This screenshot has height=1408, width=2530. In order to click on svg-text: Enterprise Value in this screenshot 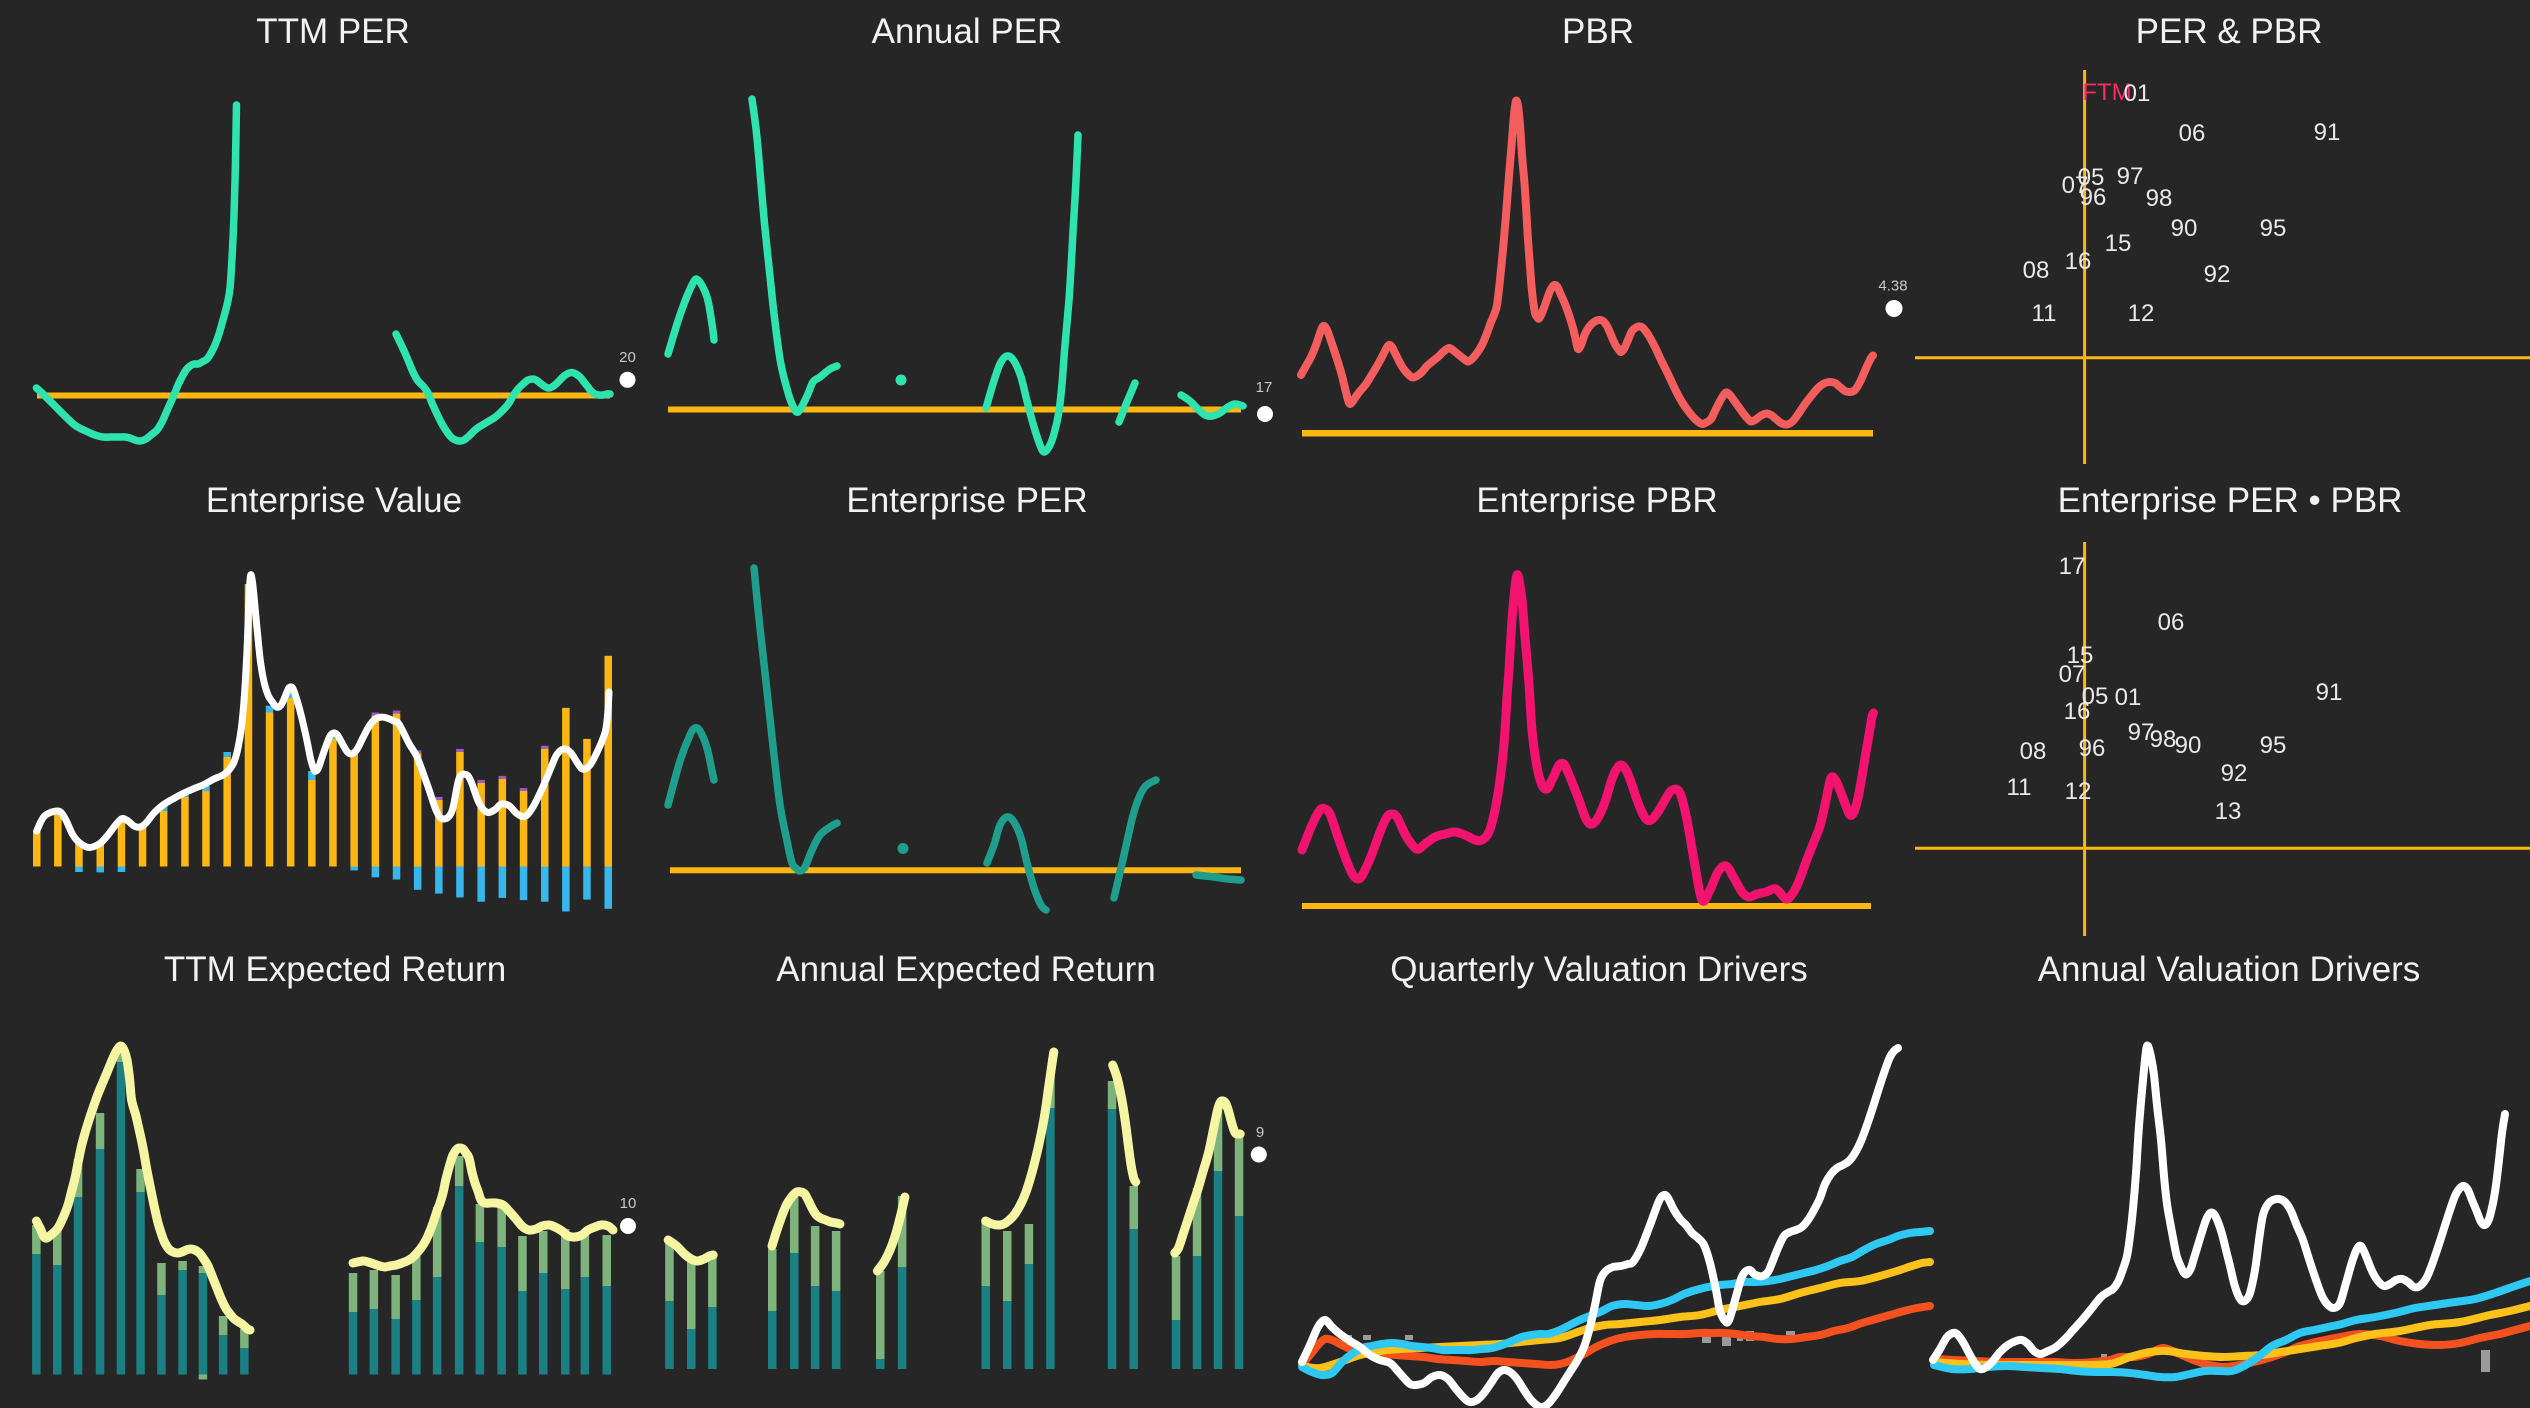, I will do `click(334, 500)`.